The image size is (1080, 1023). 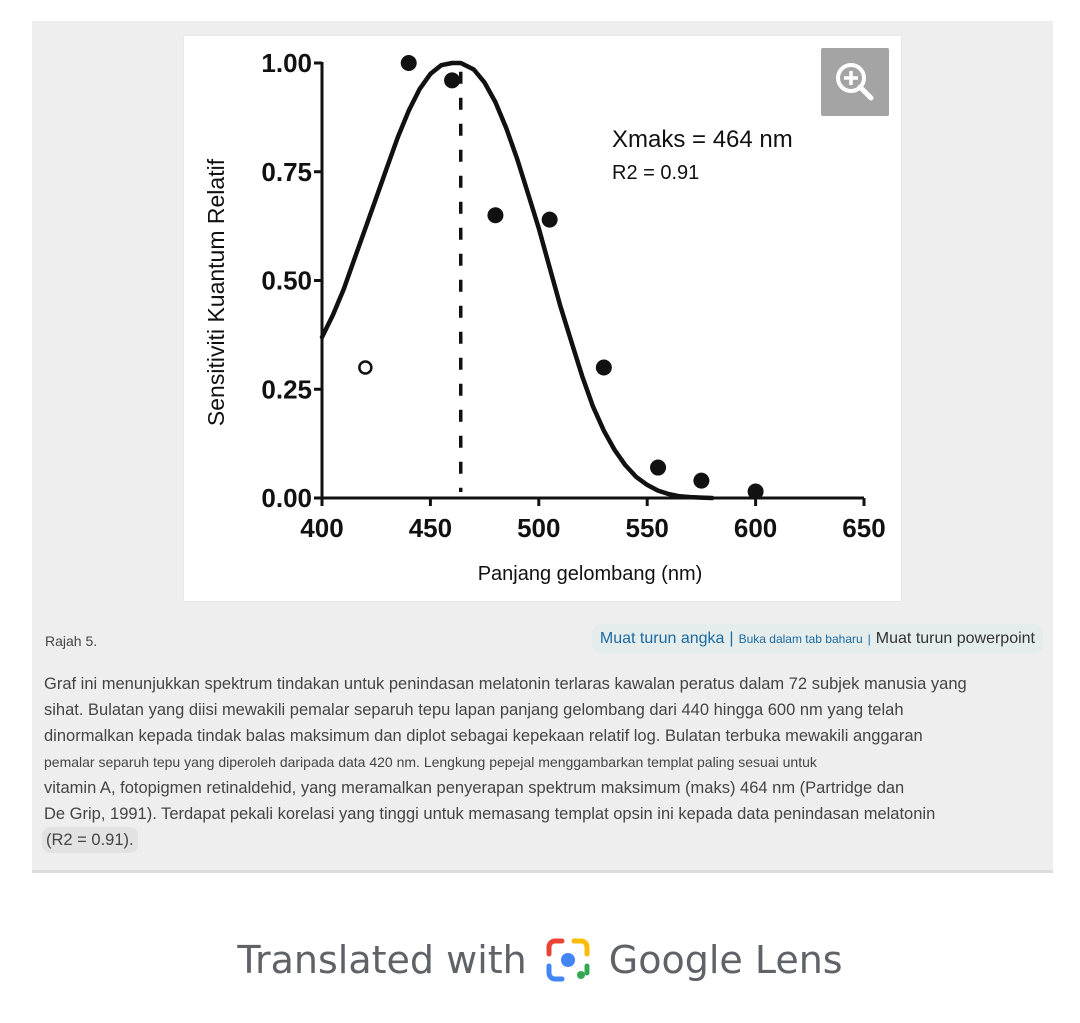 What do you see at coordinates (568, 960) in the screenshot?
I see `google-lens-icon` at bounding box center [568, 960].